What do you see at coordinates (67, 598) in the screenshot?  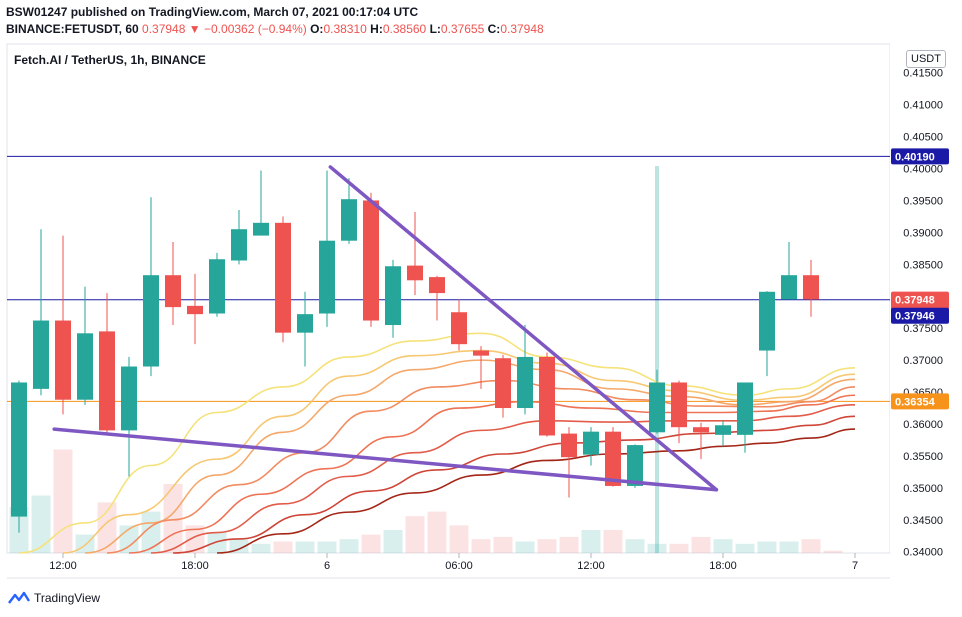 I see `brand-label: TradingView` at bounding box center [67, 598].